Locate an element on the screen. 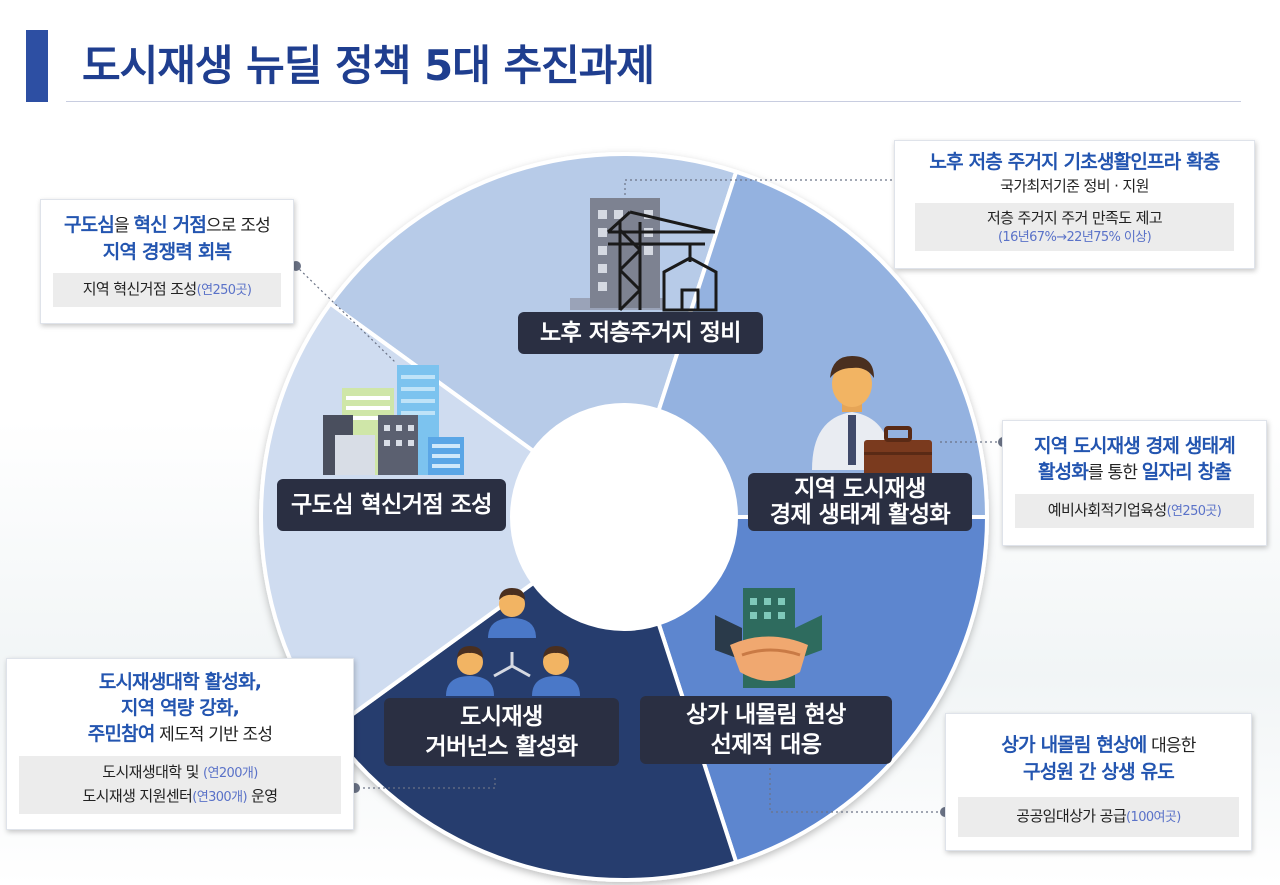 This screenshot has height=885, width=1280. card-detail-text: 도시재생대학 및 (연200개) is located at coordinates (180, 773).